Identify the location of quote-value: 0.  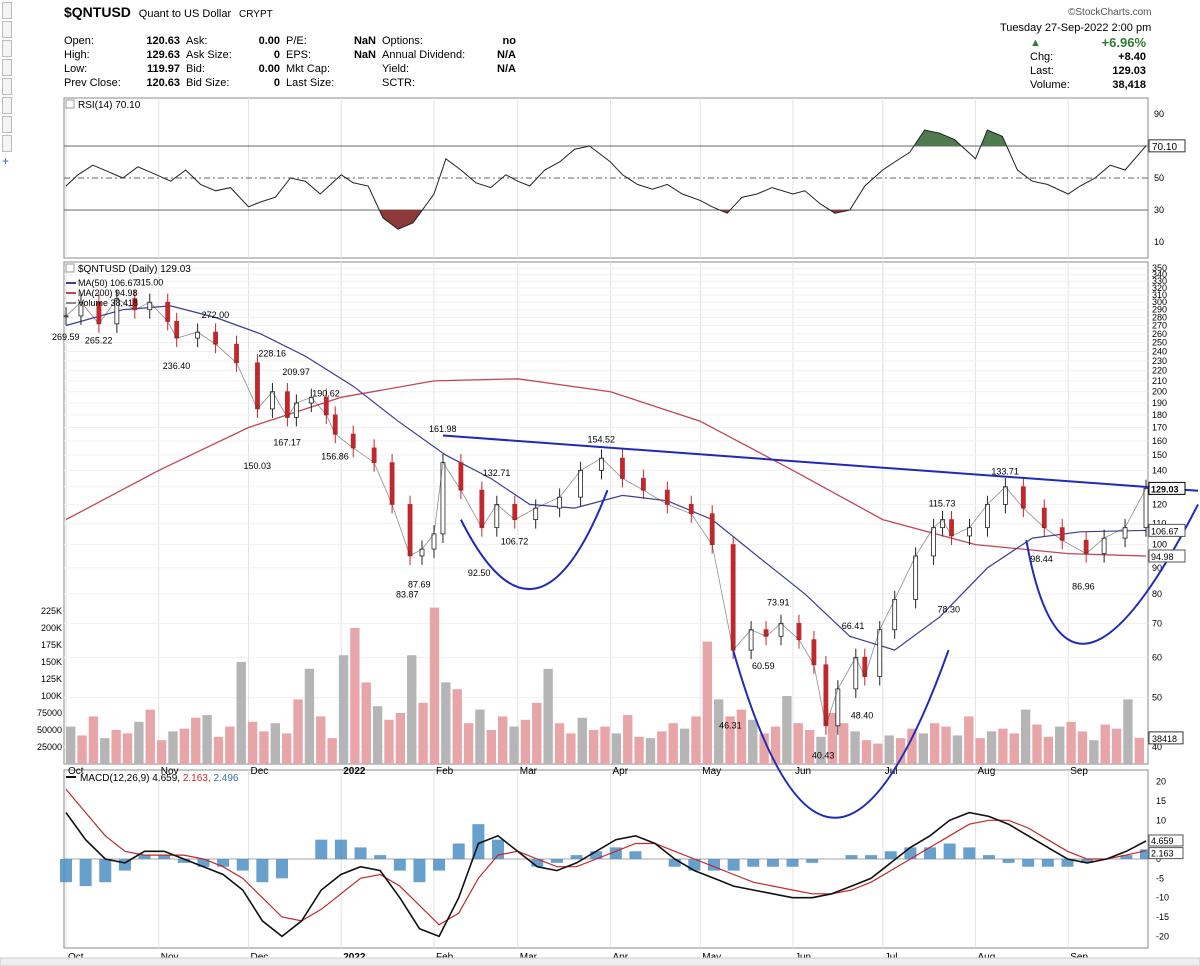
(276, 83).